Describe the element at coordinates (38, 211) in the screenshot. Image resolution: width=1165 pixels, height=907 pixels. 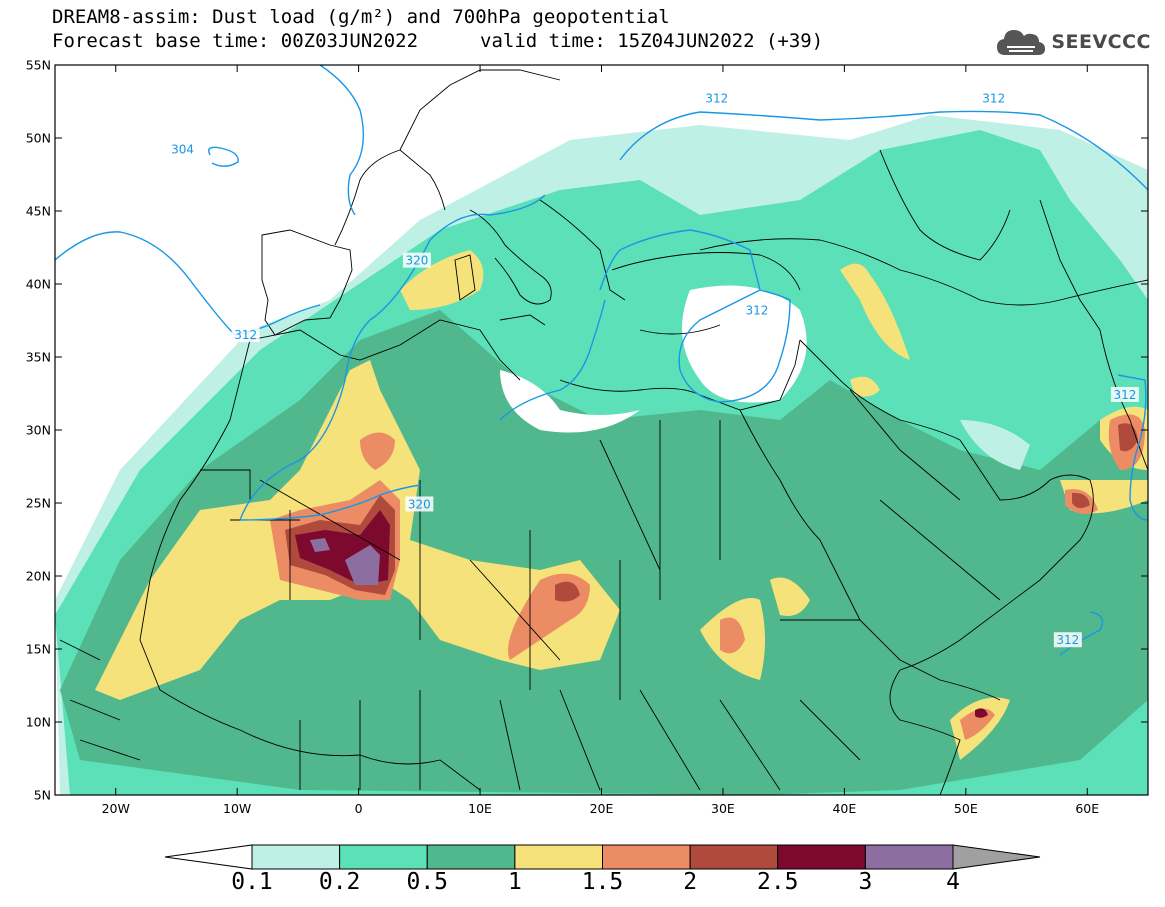
I see `lat-tick-label: 45N` at that location.